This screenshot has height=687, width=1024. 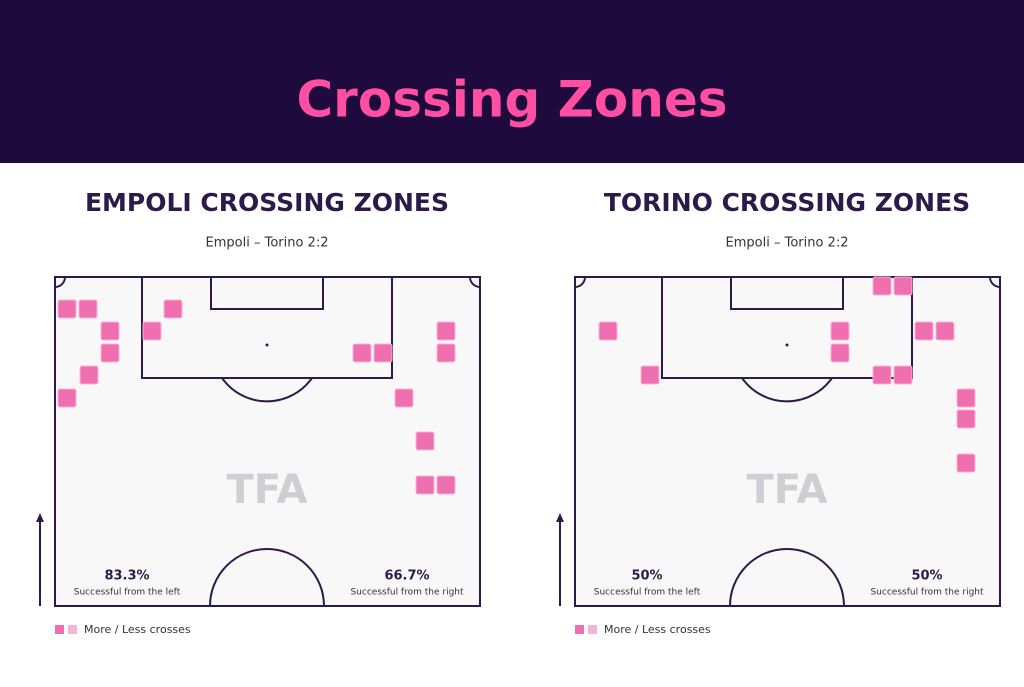 What do you see at coordinates (267, 202) in the screenshot?
I see `panel-title: EMPOLI CROSSING ZONES` at bounding box center [267, 202].